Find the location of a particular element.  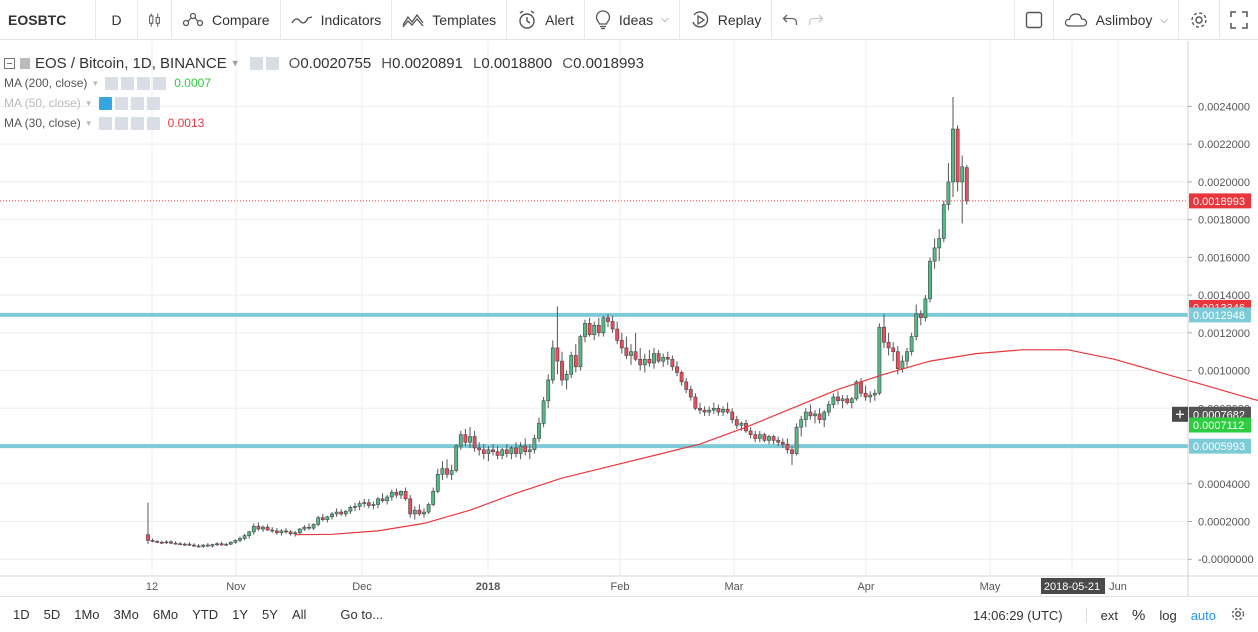

log-toggle: log is located at coordinates (1168, 615).